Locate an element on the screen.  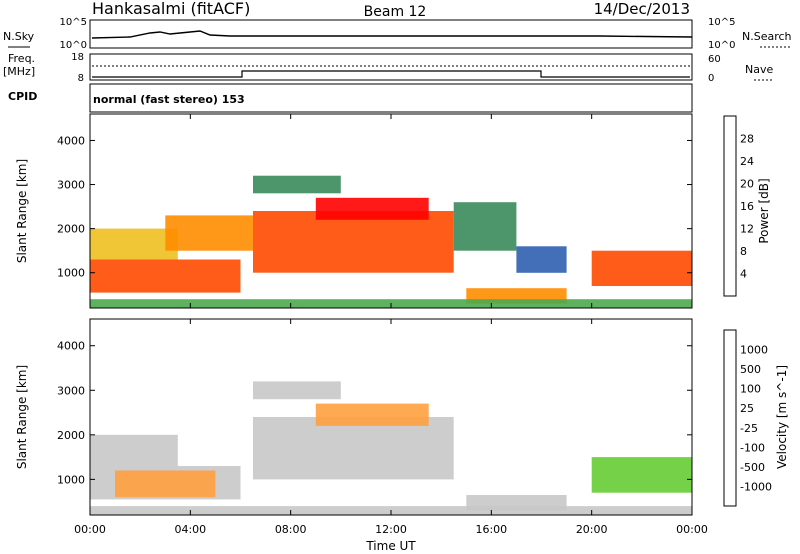
nave-tick-high: 60 is located at coordinates (714, 59).